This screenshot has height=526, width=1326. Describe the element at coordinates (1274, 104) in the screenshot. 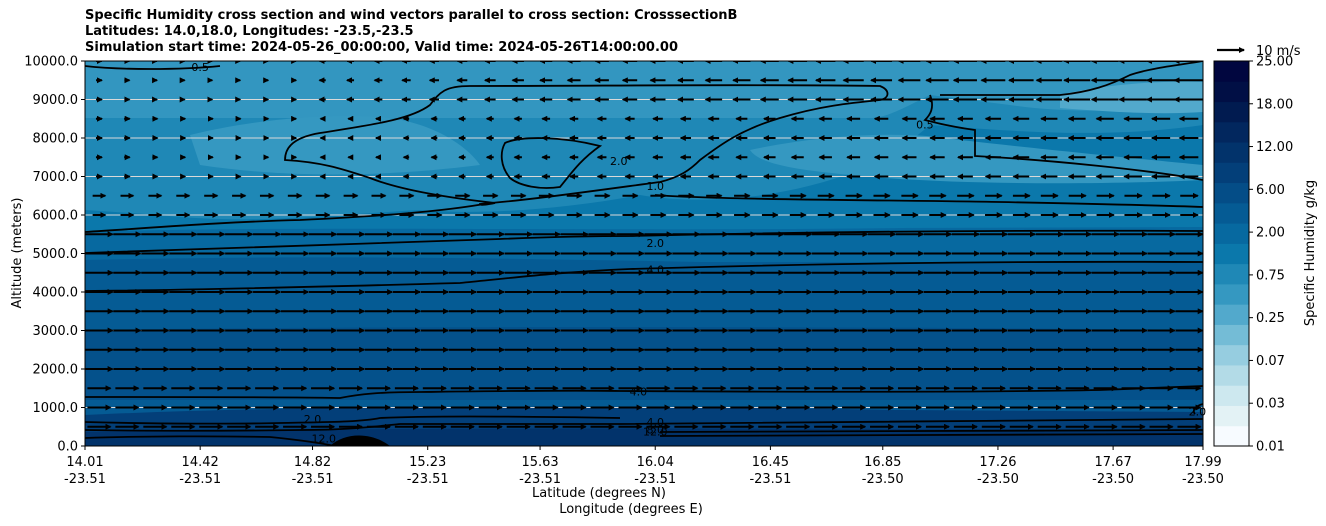

I see `colorbar-tick-label: 18.00` at that location.